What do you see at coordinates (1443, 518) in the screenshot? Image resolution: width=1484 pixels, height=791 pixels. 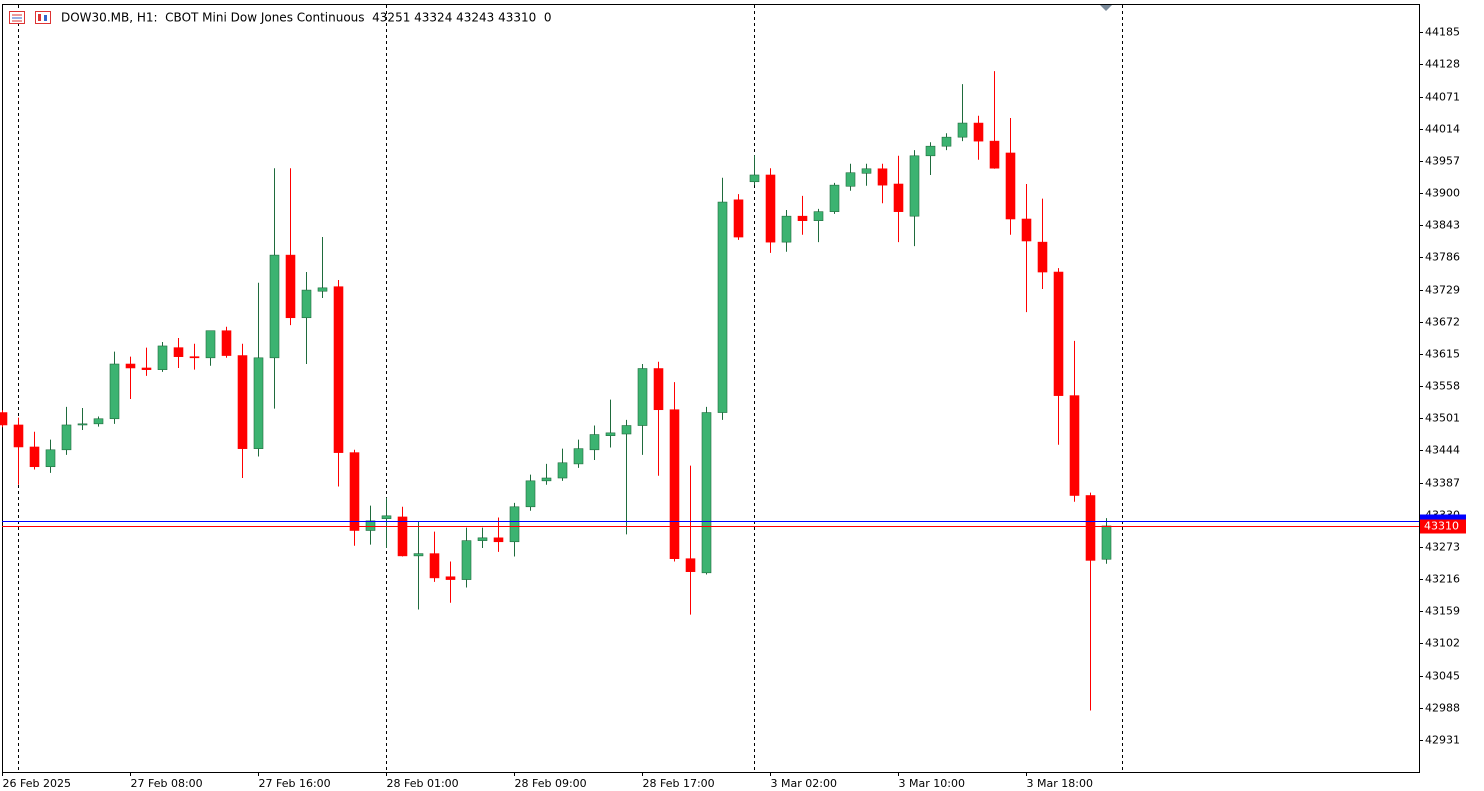 I see `ask-label-box` at bounding box center [1443, 518].